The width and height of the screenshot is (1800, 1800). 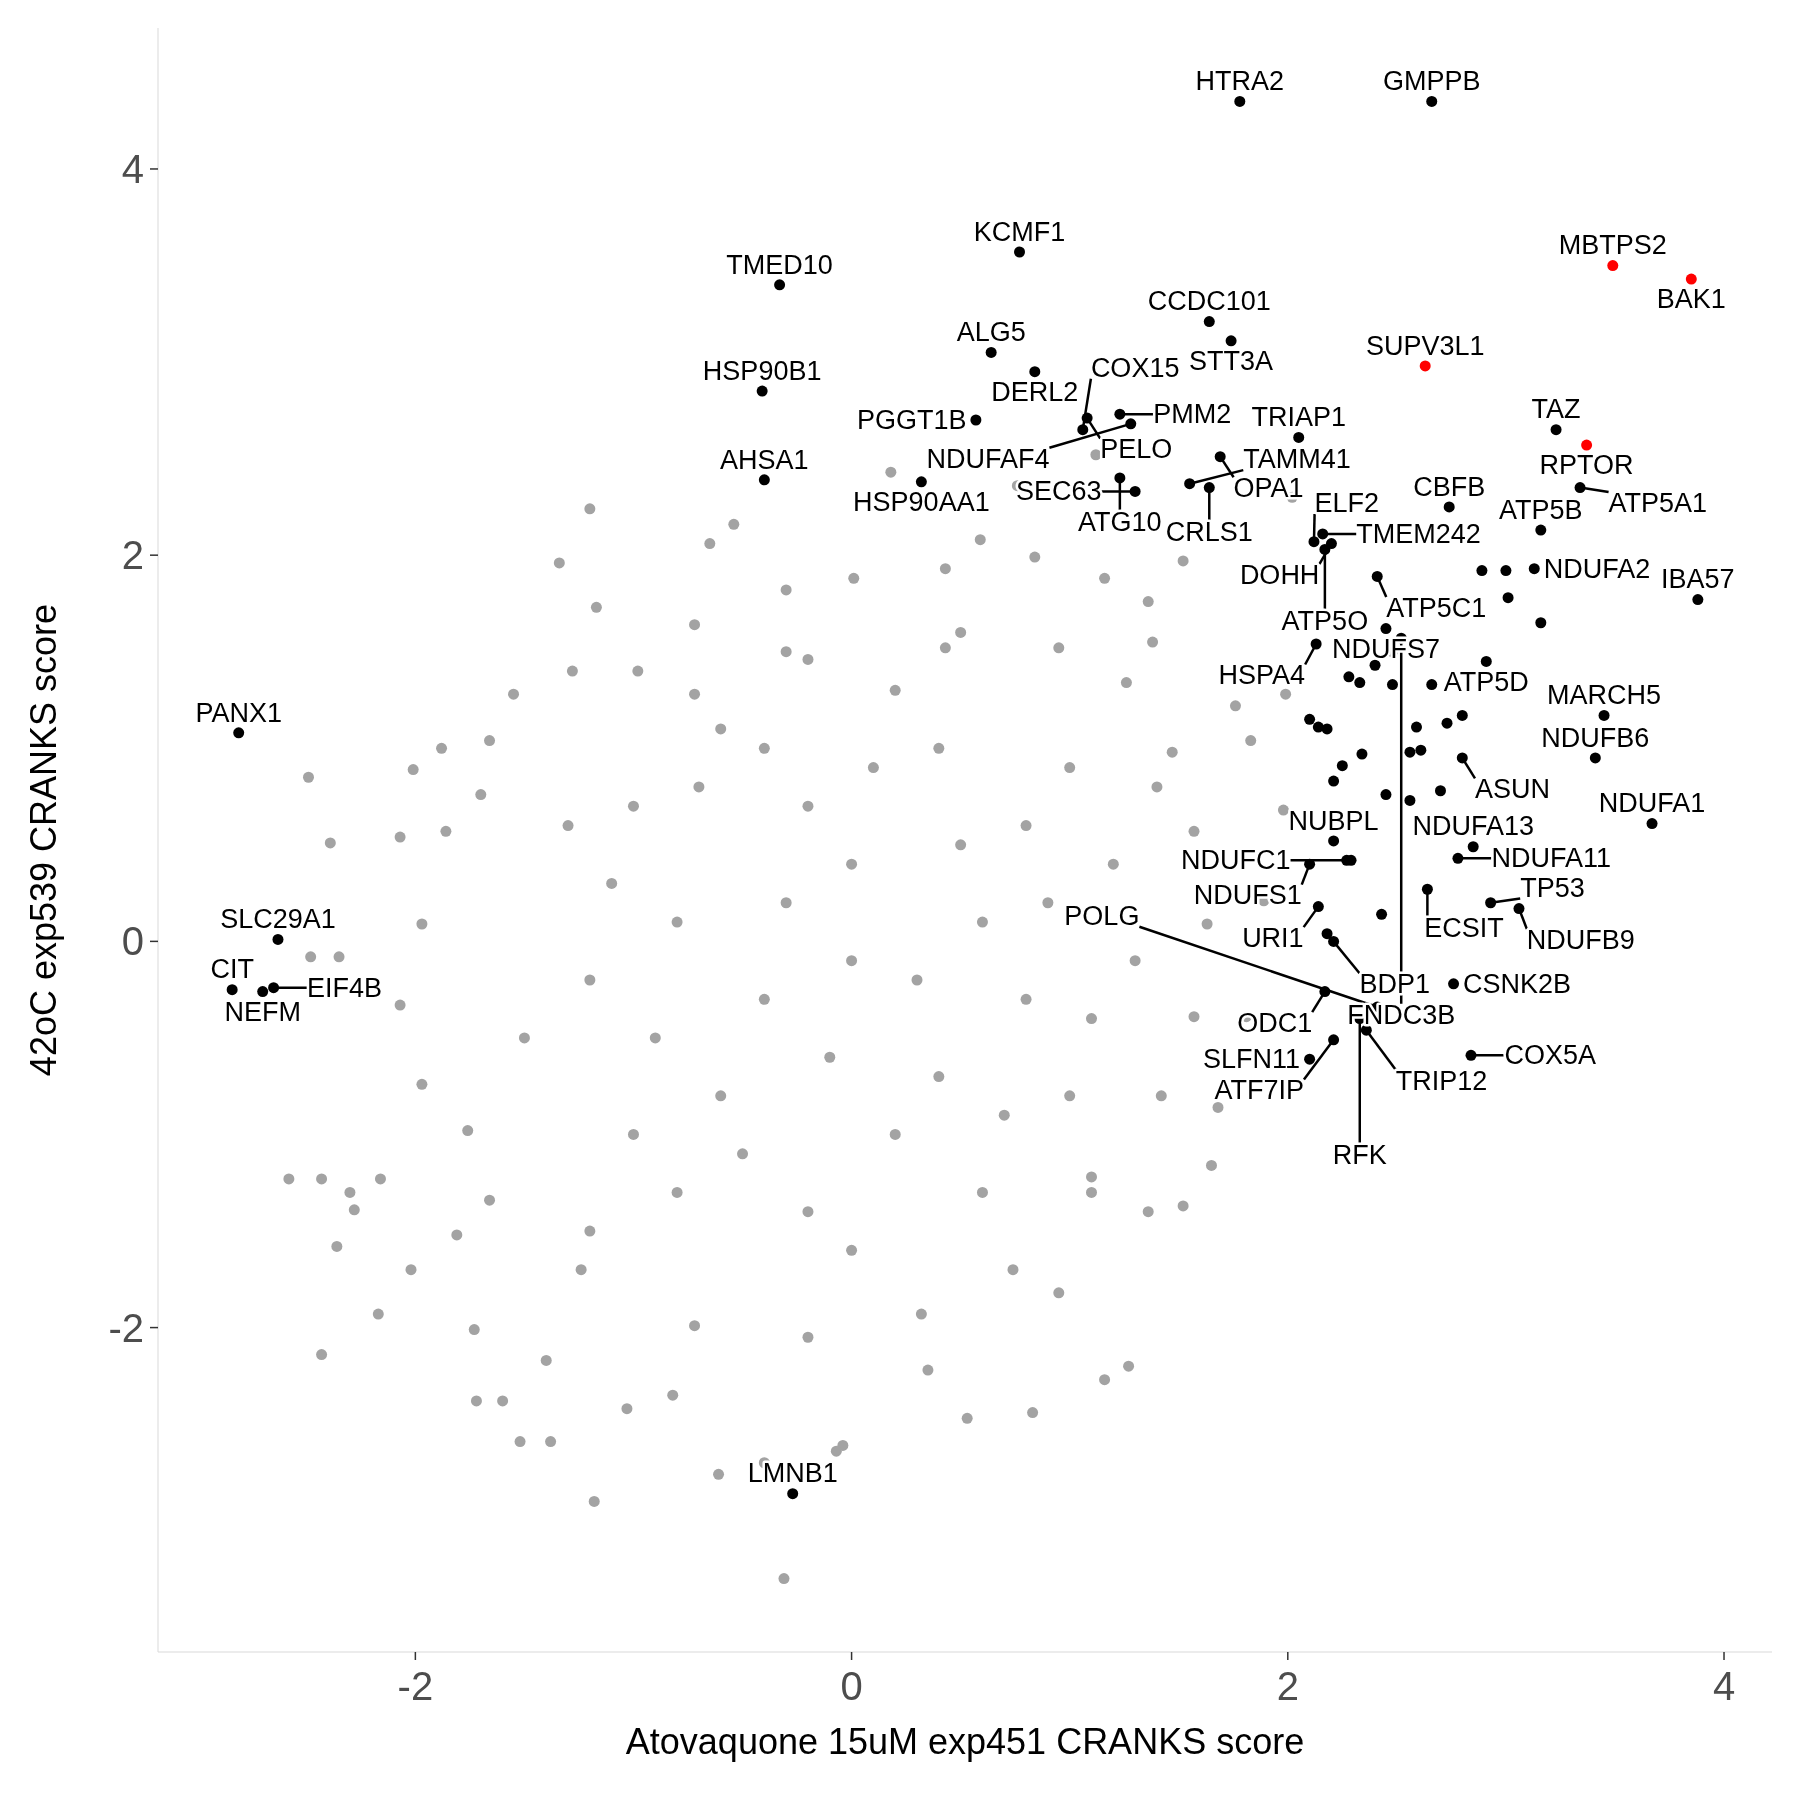 What do you see at coordinates (1512, 789) in the screenshot?
I see `annotation: ASUN` at bounding box center [1512, 789].